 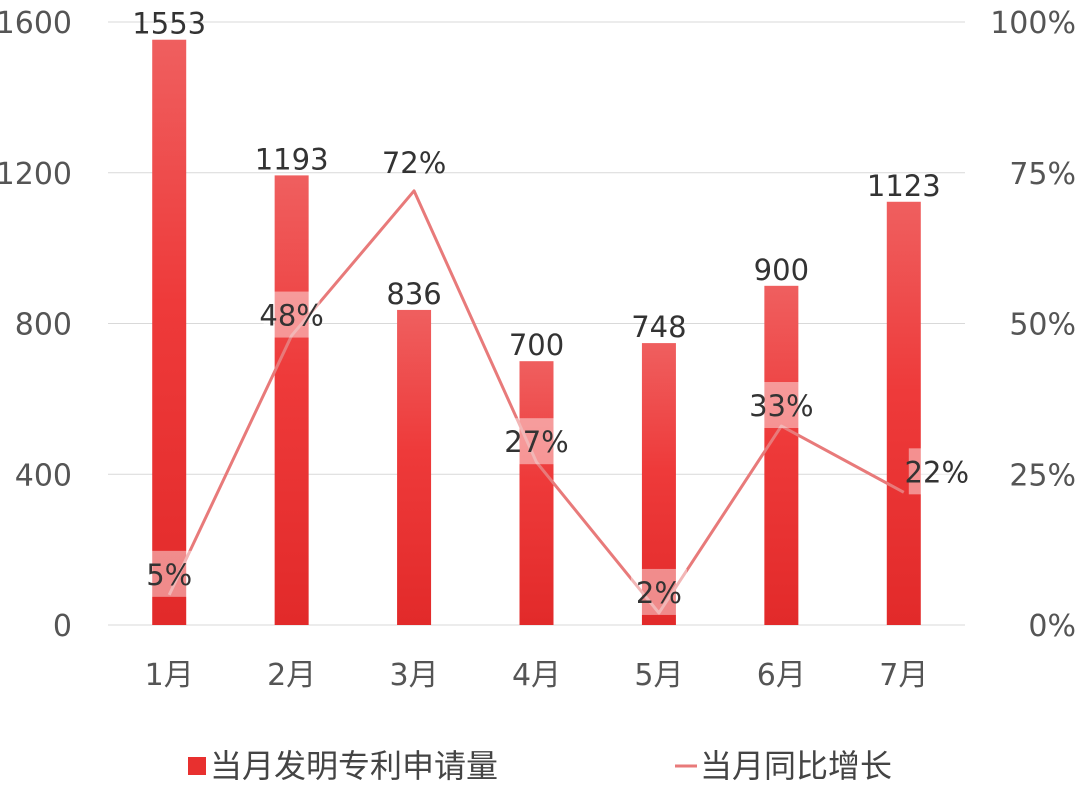 I want to click on x-axis: 1月 2月 3月 4月 5月 6月 7月, so click(x=537, y=675).